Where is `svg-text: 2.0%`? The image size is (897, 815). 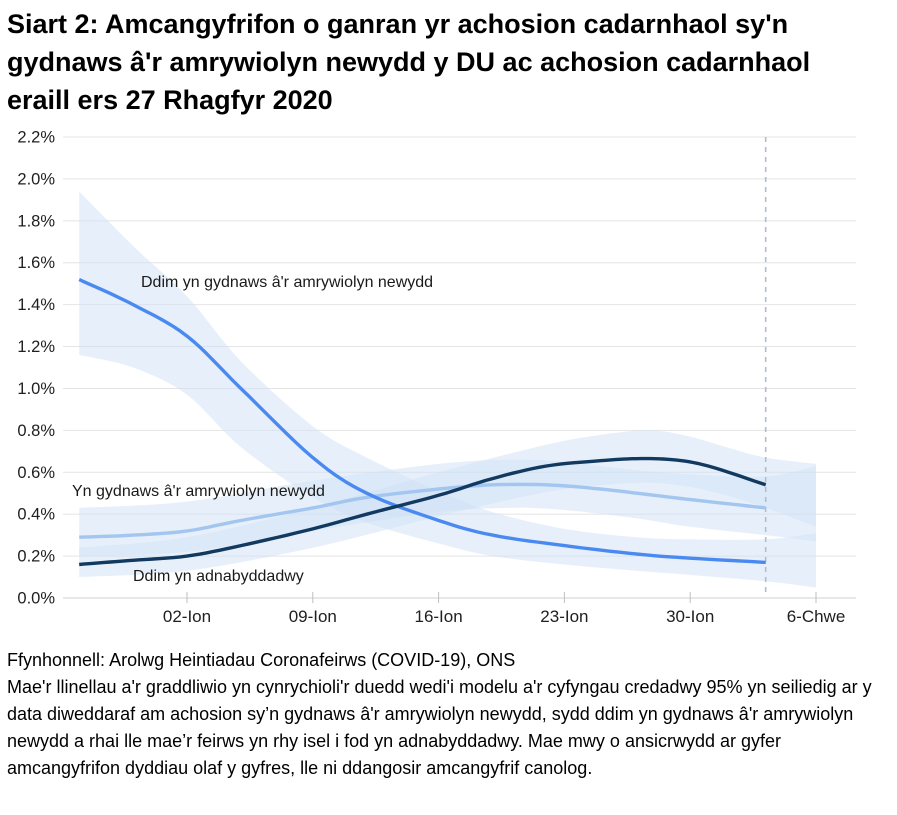 svg-text: 2.0% is located at coordinates (36, 179).